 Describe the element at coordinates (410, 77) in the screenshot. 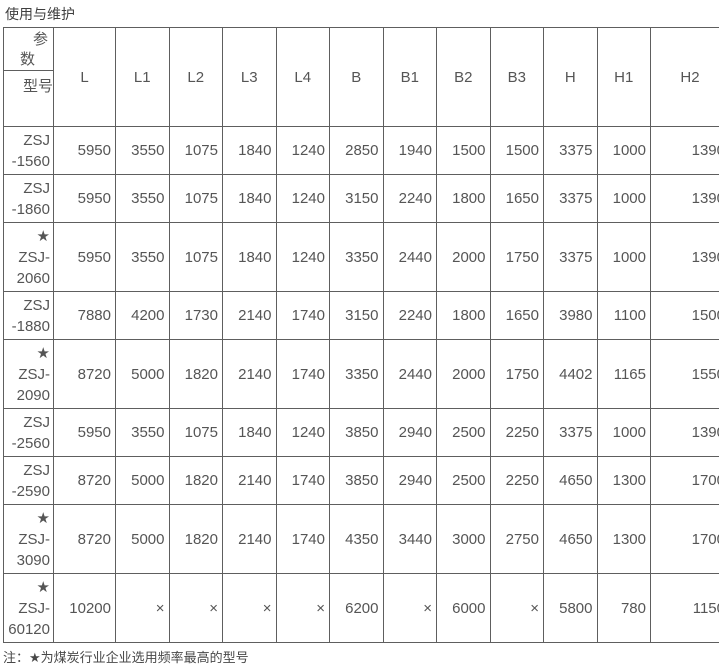

I see `column-header-B1: B1` at that location.